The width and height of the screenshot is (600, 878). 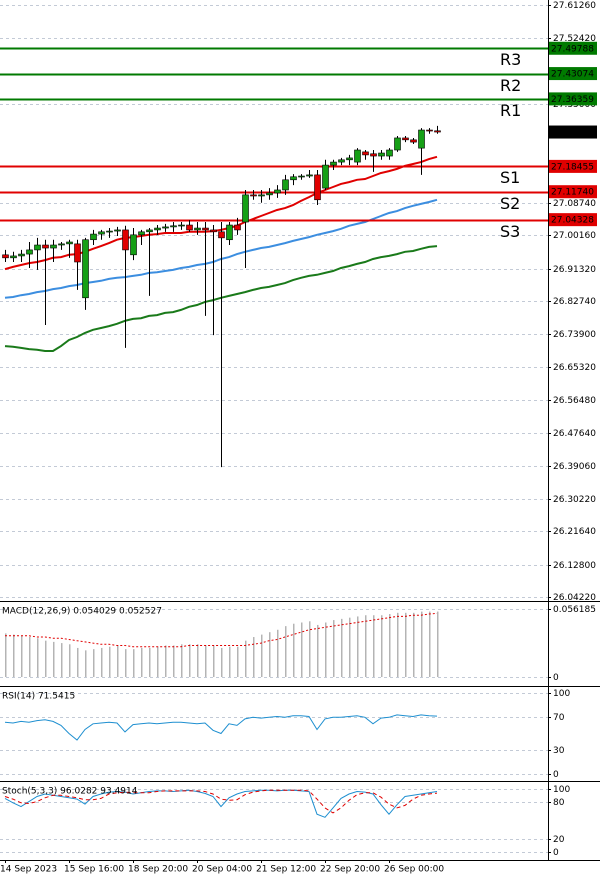 What do you see at coordinates (574, 368) in the screenshot?
I see `y-tick-label: 26.65320` at bounding box center [574, 368].